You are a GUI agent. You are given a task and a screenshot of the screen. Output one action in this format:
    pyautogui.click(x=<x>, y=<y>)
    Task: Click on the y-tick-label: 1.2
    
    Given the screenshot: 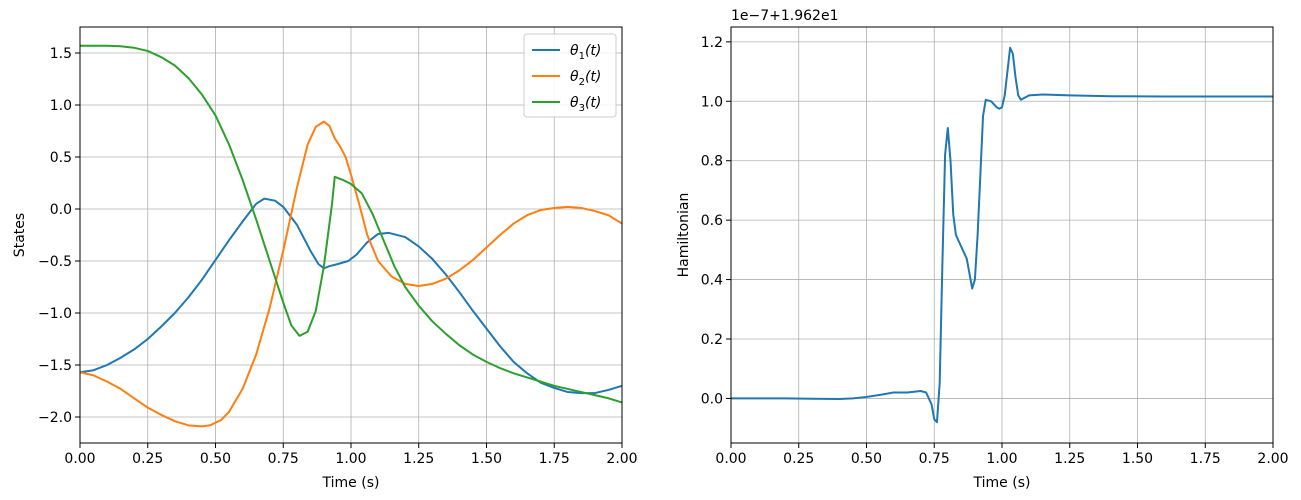 What is the action you would take?
    pyautogui.click(x=712, y=43)
    